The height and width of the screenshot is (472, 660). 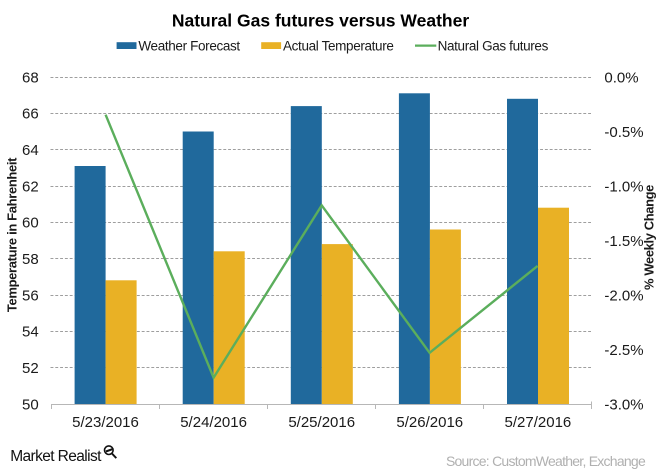 What do you see at coordinates (338, 46) in the screenshot?
I see `svg-text: Actual Temperature` at bounding box center [338, 46].